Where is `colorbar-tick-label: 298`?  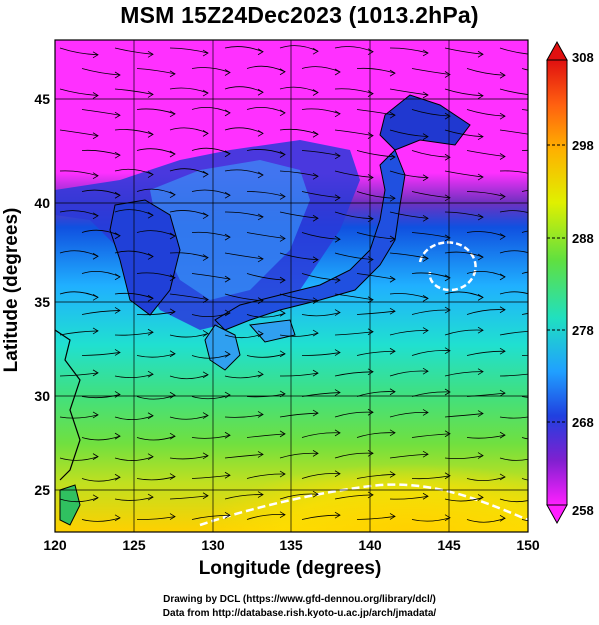
colorbar-tick-label: 298 is located at coordinates (583, 145).